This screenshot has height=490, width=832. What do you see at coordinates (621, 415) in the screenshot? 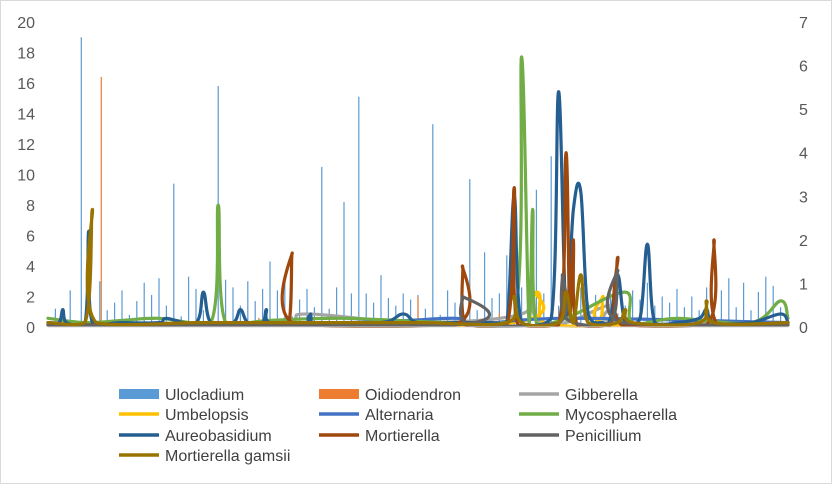
I see `legend-label: Mycosphaerella` at bounding box center [621, 415].